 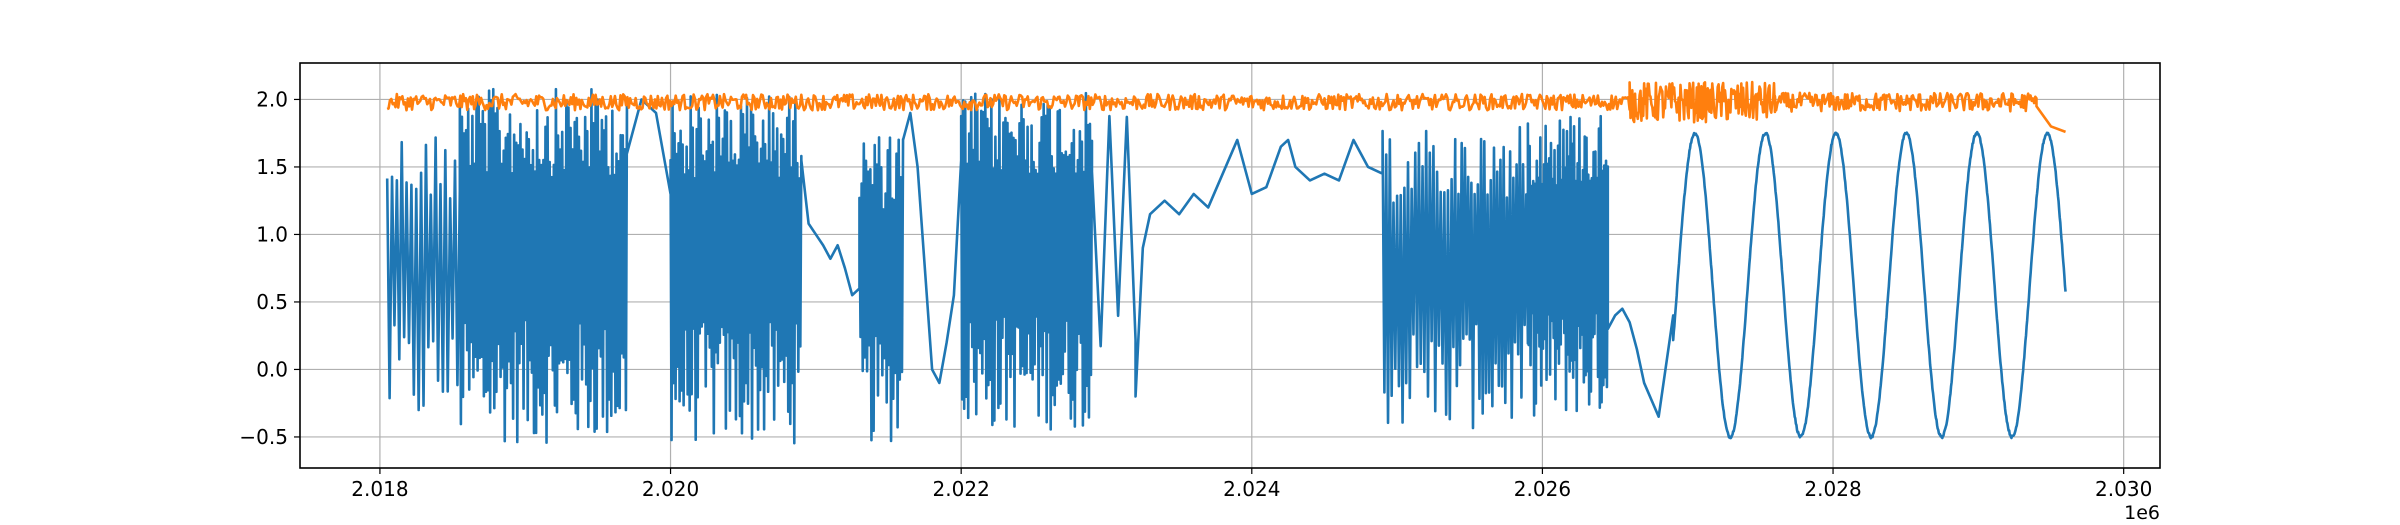 What do you see at coordinates (2123, 489) in the screenshot?
I see `x-tick-label: 2.030` at bounding box center [2123, 489].